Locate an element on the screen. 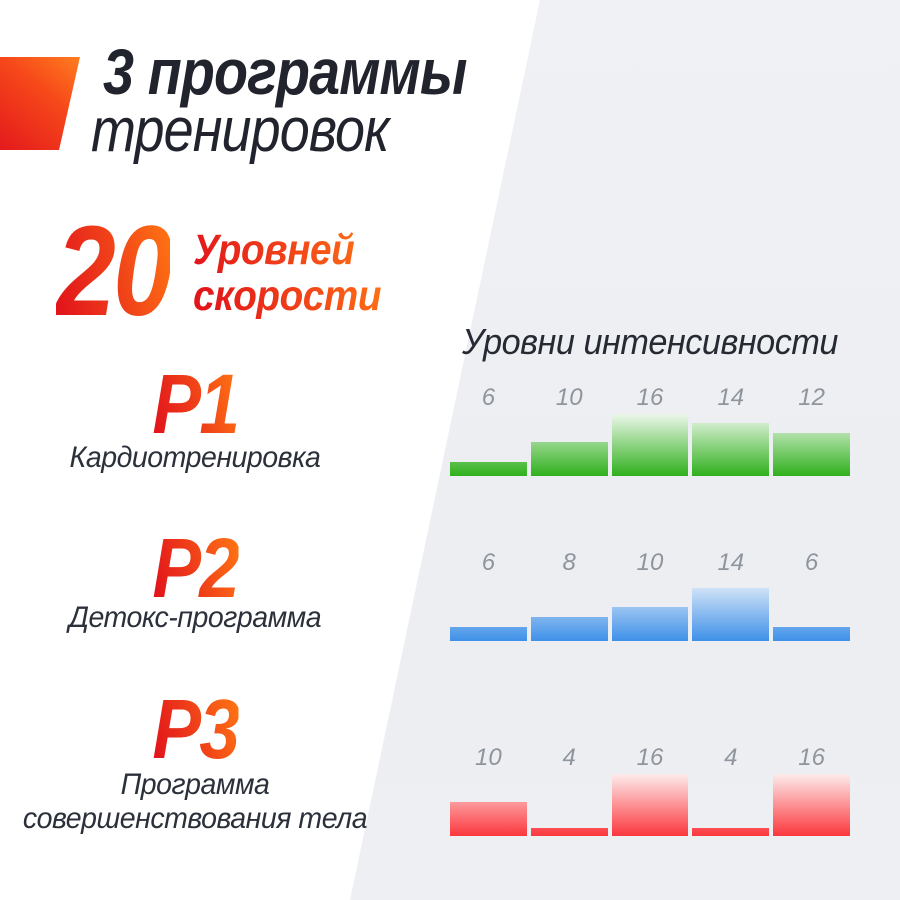 Image resolution: width=900 pixels, height=900 pixels. intensity-chart-p2: 6 8 10 14 6 is located at coordinates (650, 595).